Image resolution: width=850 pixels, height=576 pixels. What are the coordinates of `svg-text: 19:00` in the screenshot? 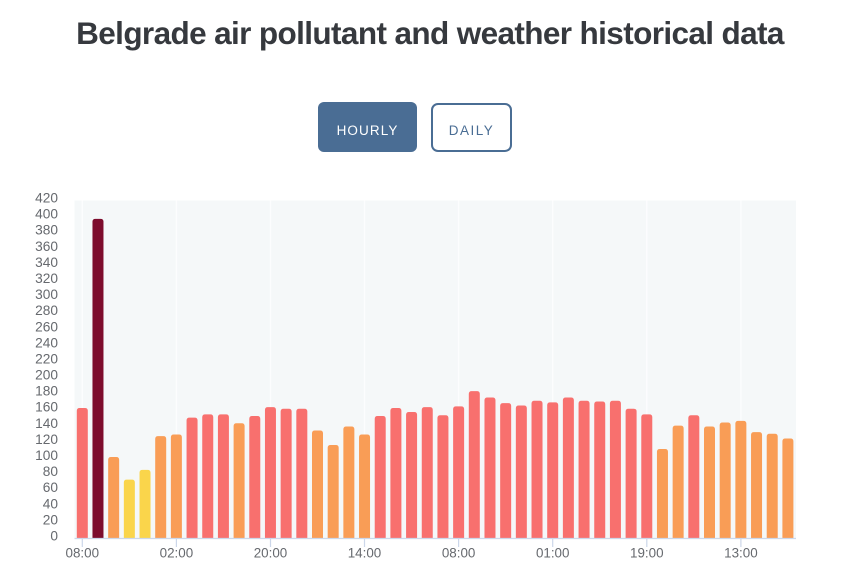 It's located at (647, 552).